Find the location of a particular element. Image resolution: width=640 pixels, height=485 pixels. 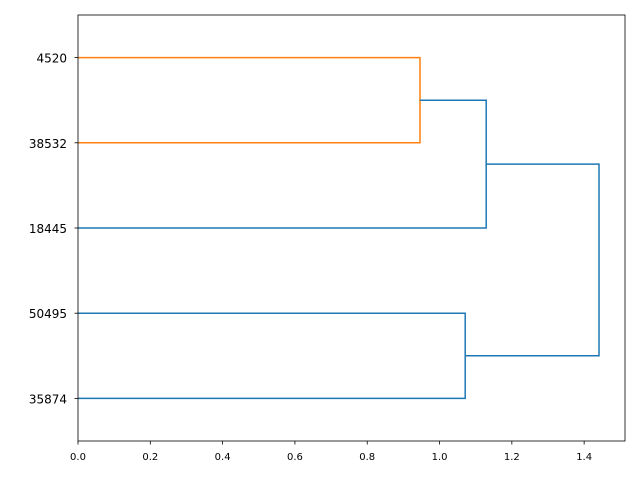

x-tick-label: 0.0 is located at coordinates (78, 457).